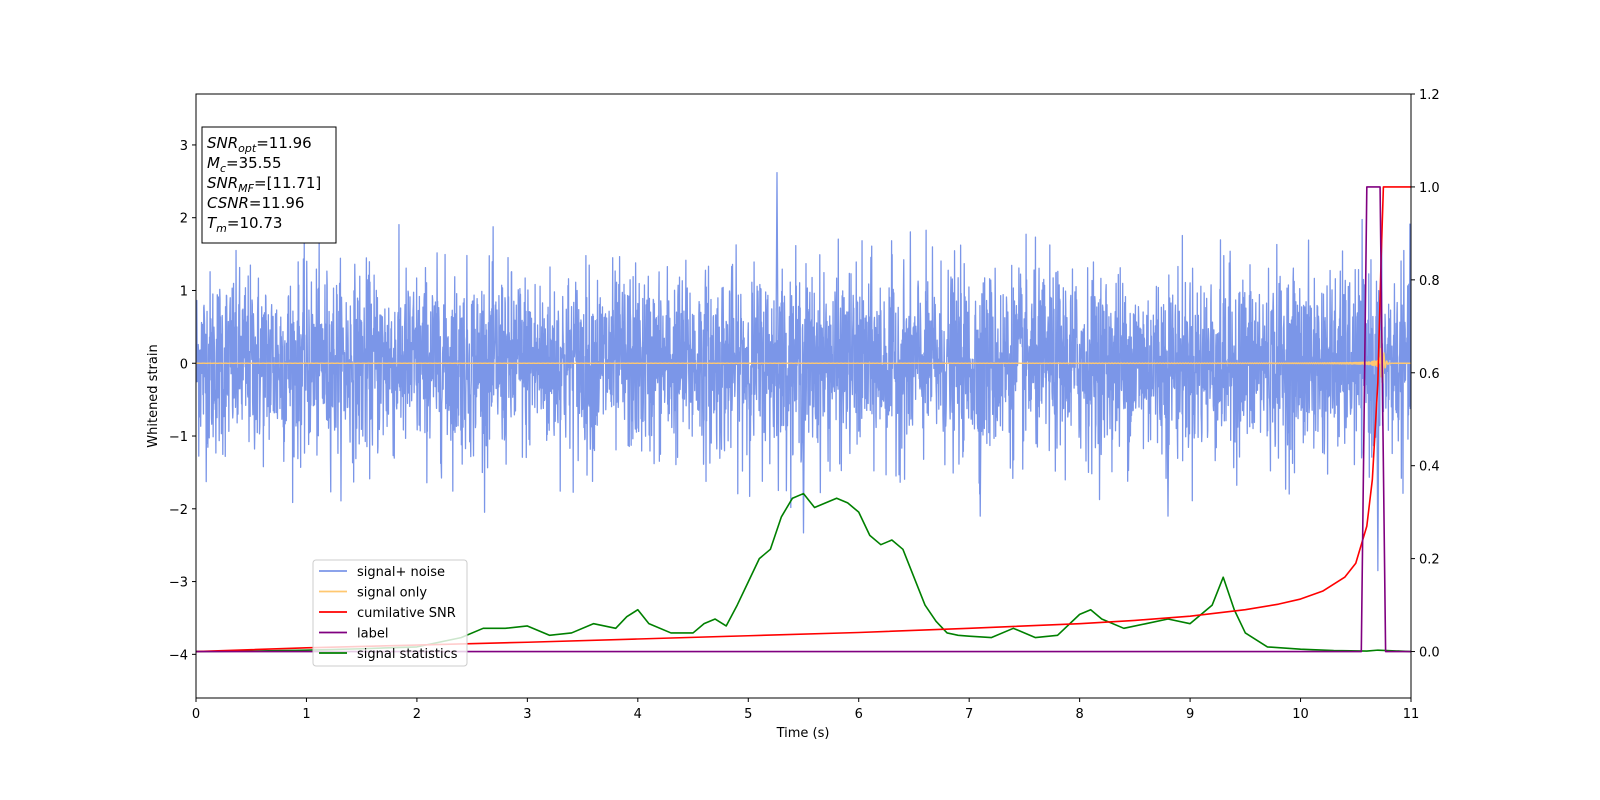 The height and width of the screenshot is (800, 1600). Describe the element at coordinates (264, 184) in the screenshot. I see `info-box-line: SNRMF=[11.71]` at that location.